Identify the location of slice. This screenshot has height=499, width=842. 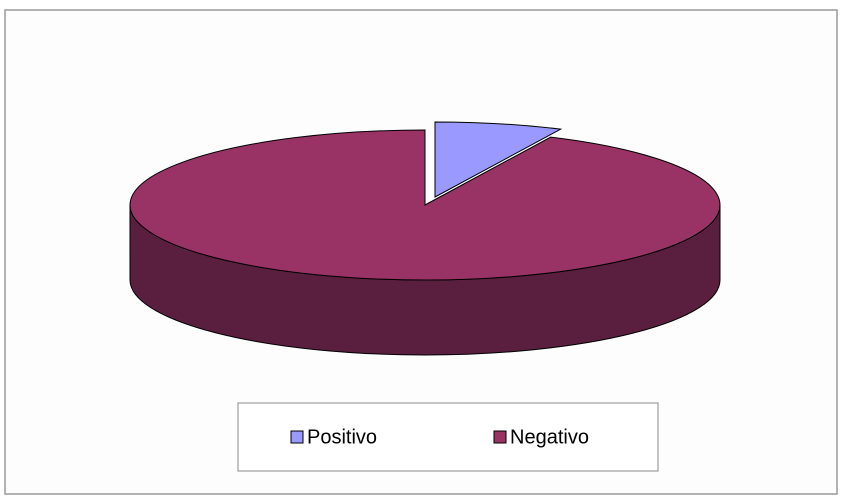
(498, 159).